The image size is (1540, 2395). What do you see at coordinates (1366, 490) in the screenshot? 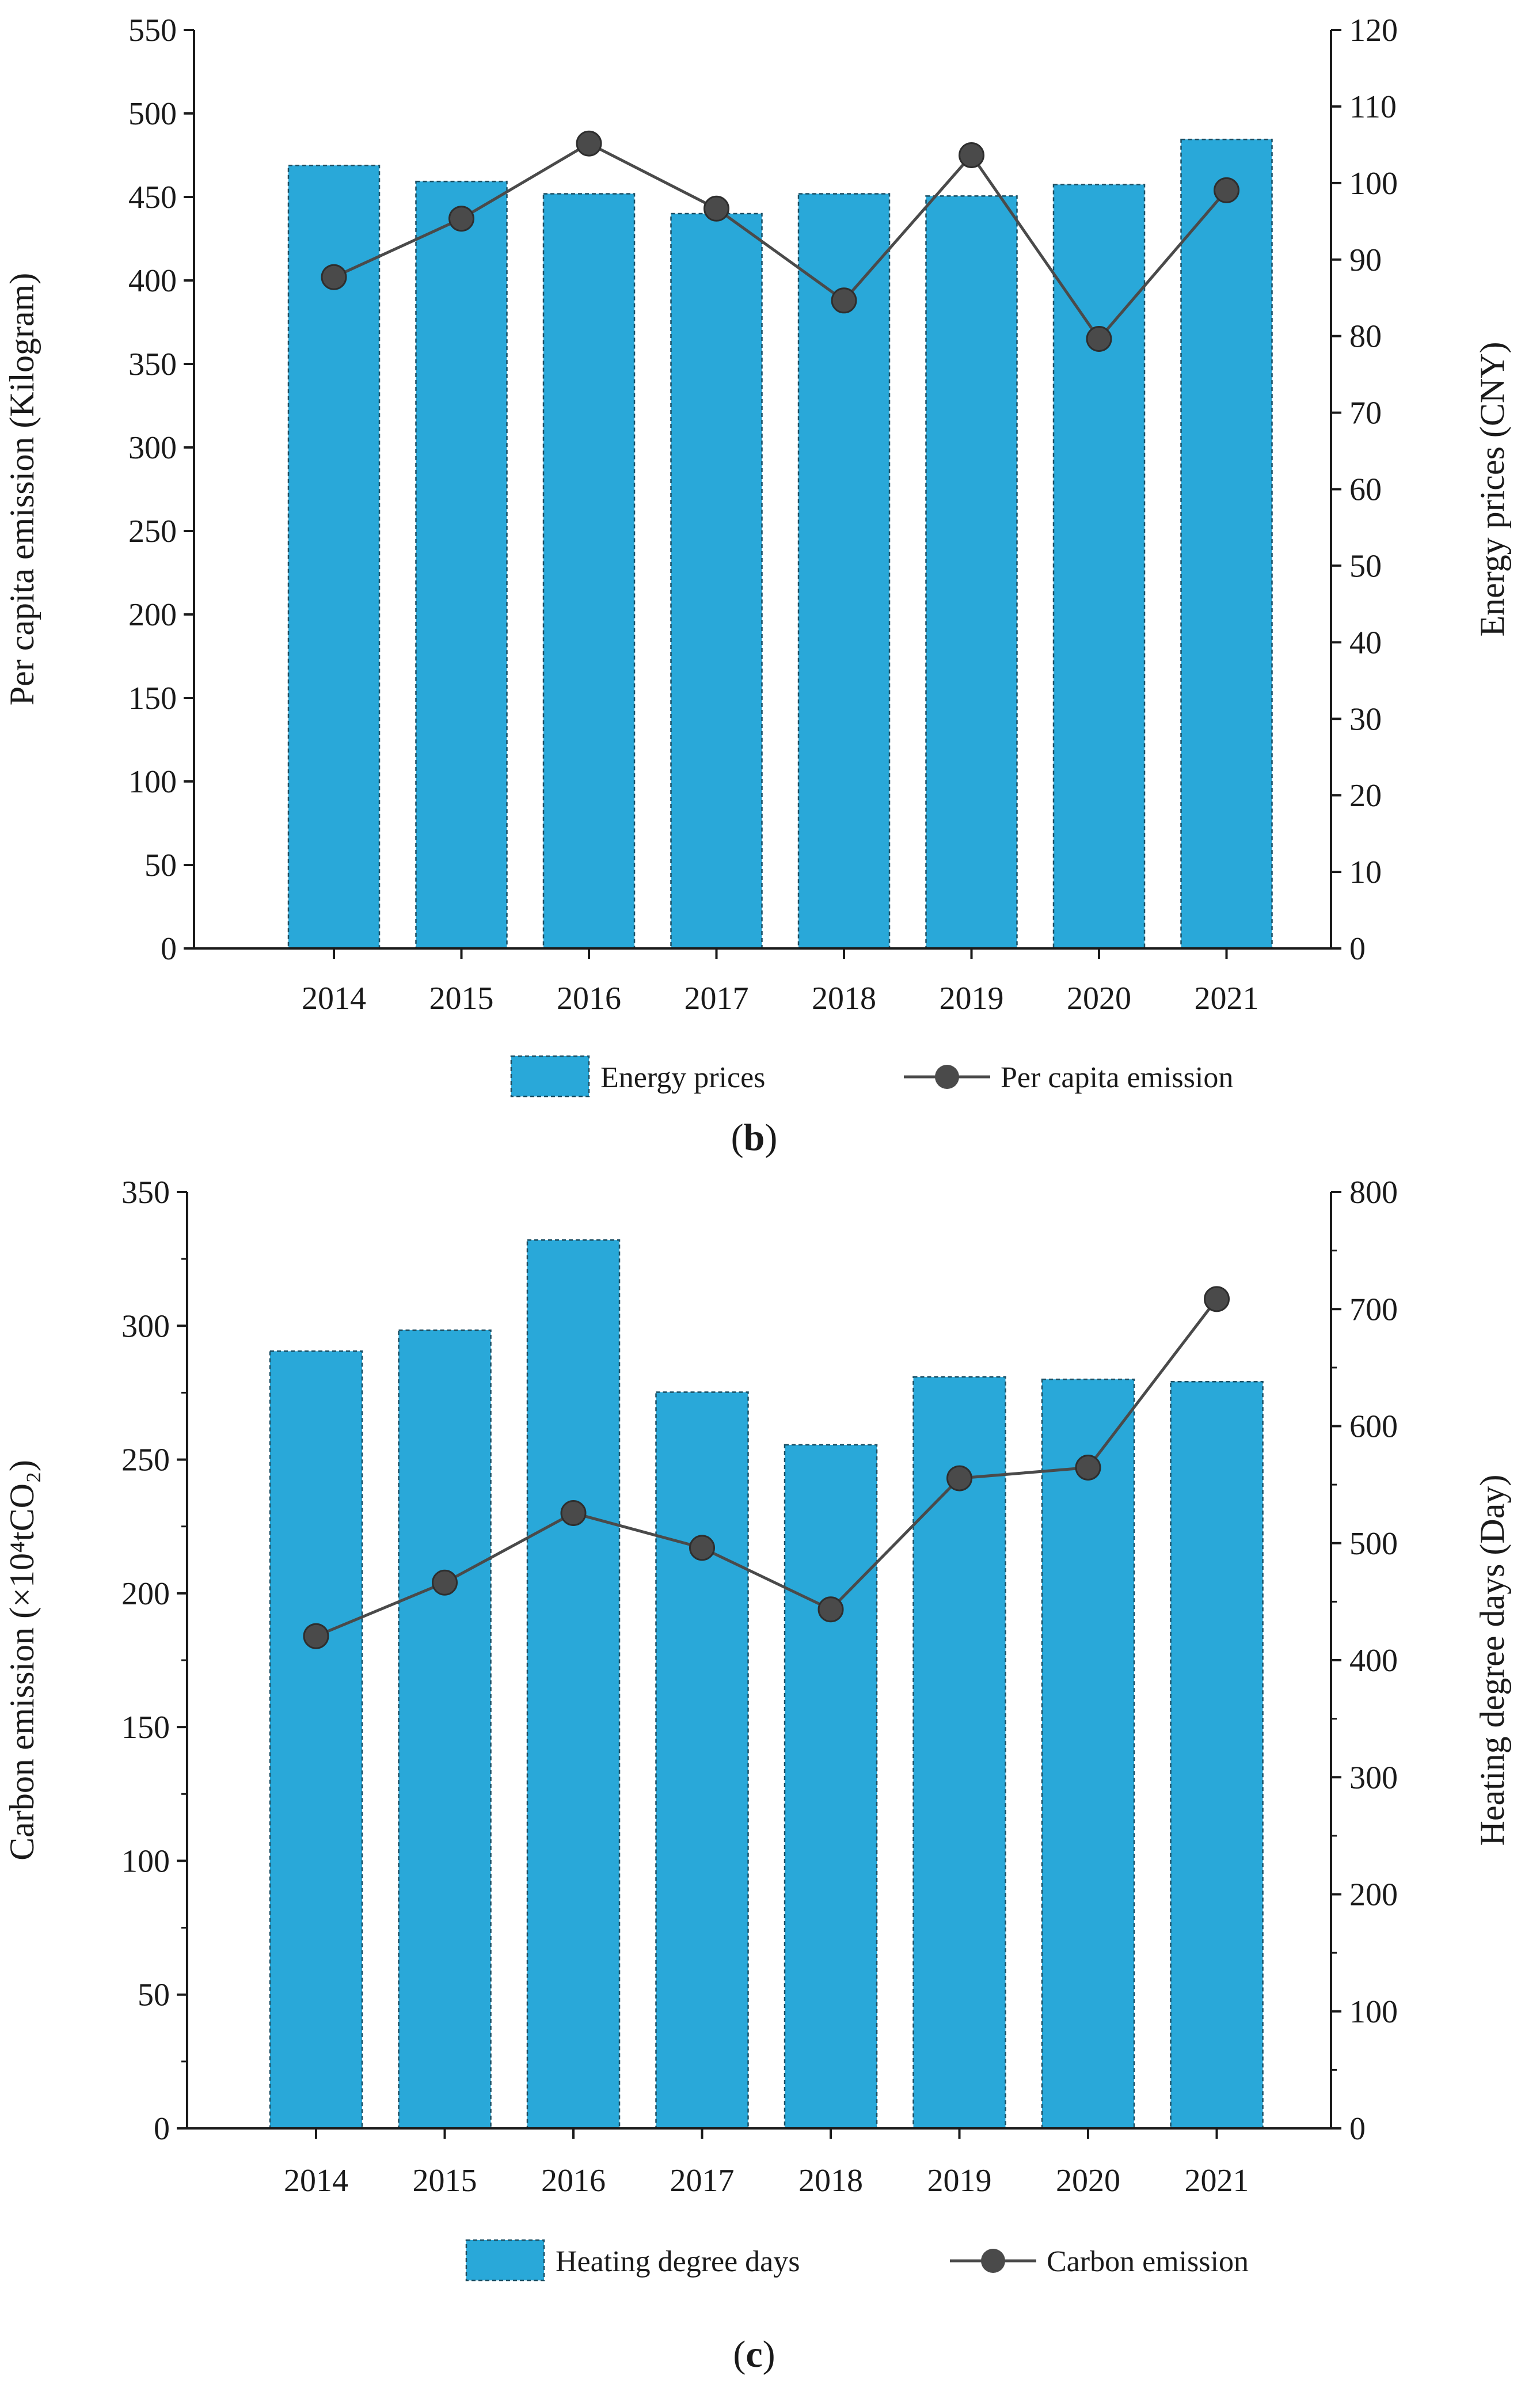
I see `right-tick-label: 60` at bounding box center [1366, 490].